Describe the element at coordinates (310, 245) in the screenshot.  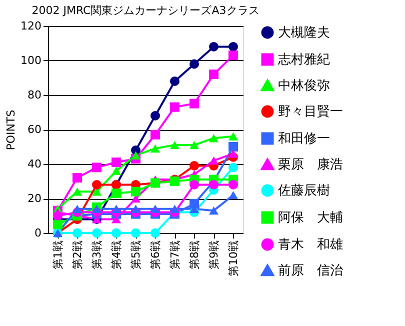
I see `legend-label: 青木 和雄` at that location.